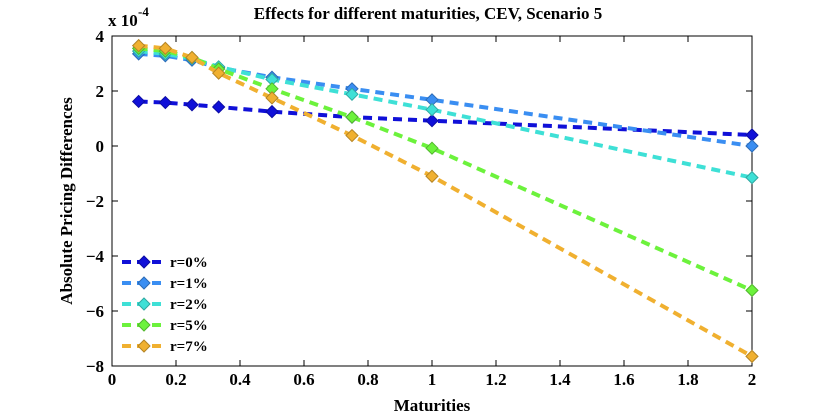  What do you see at coordinates (143, 11) in the screenshot?
I see `y-scale-exponent: -4` at bounding box center [143, 11].